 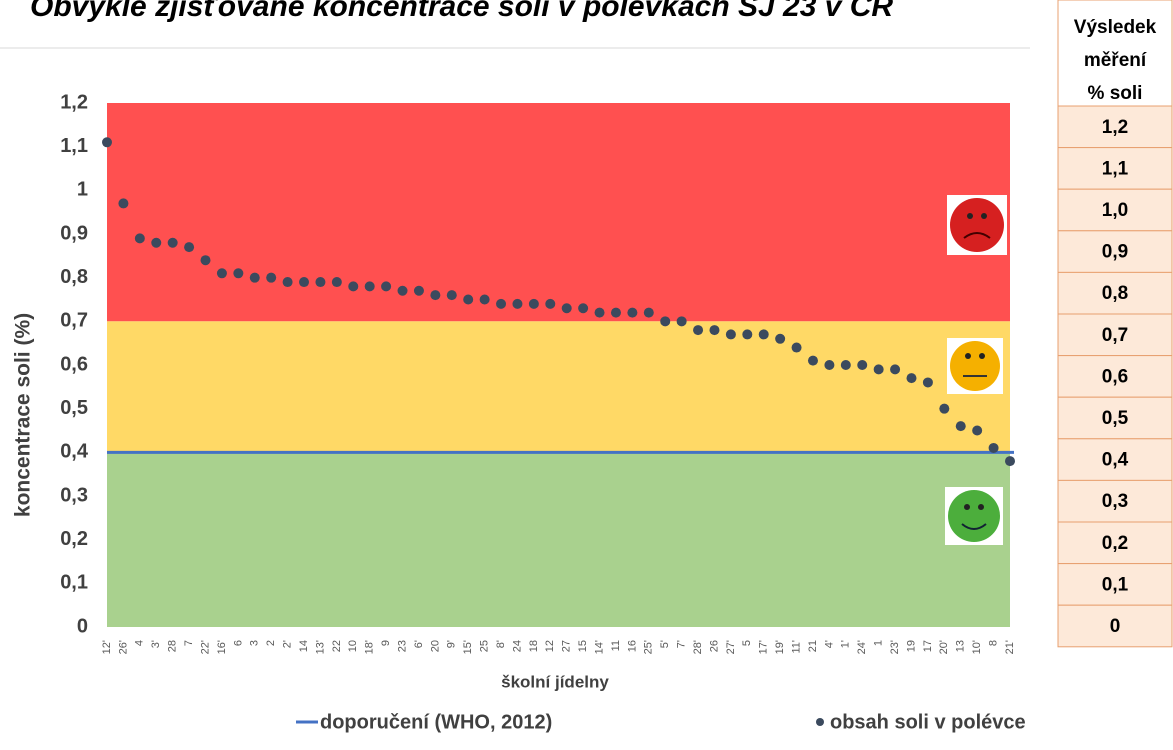 I want to click on x-tick-label: 24, so click(x=517, y=646).